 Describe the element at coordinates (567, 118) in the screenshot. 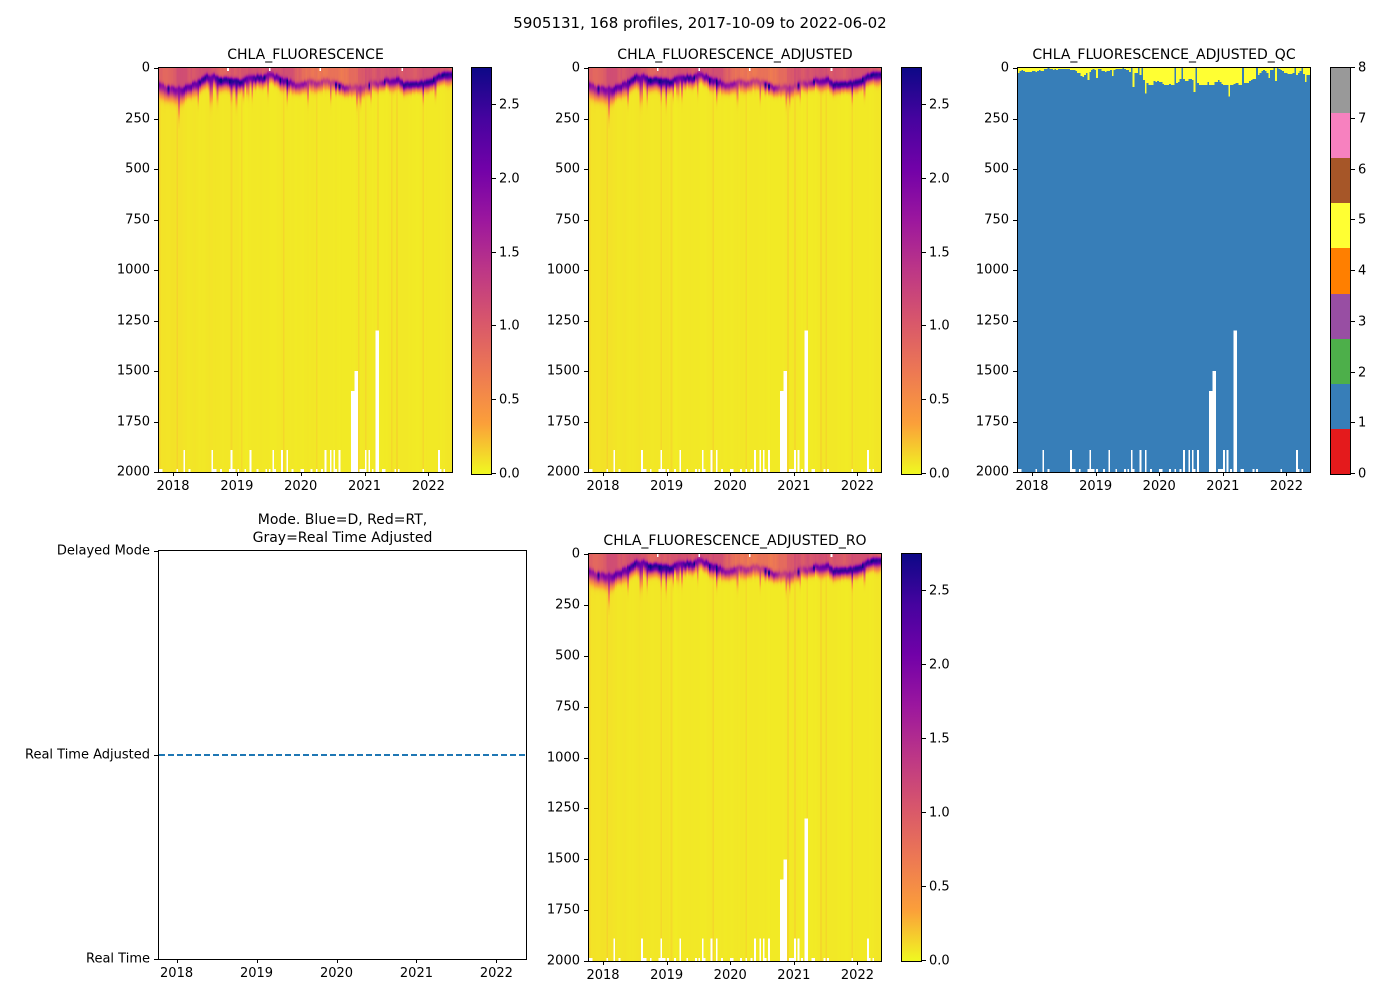

I see `y-axis-tick-label: 250` at that location.